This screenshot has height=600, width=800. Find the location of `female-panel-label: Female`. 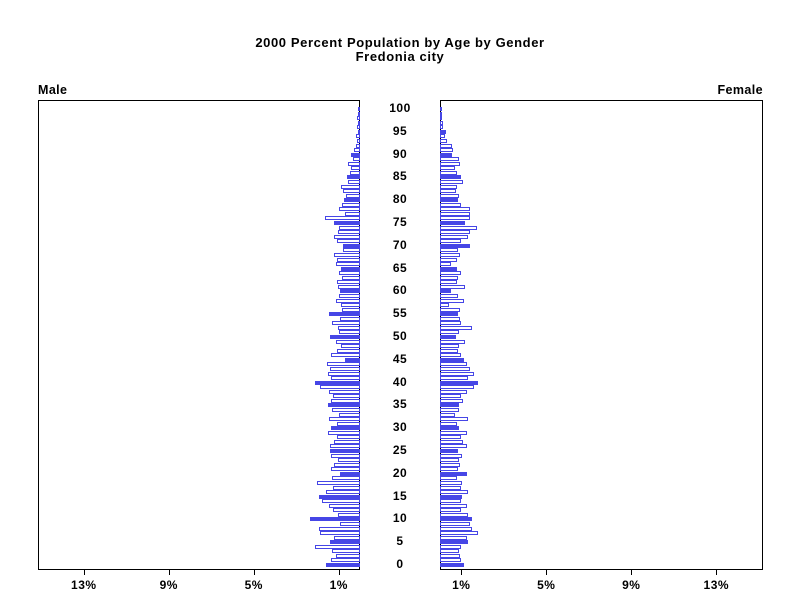

female-panel-label: Female is located at coordinates (740, 90).